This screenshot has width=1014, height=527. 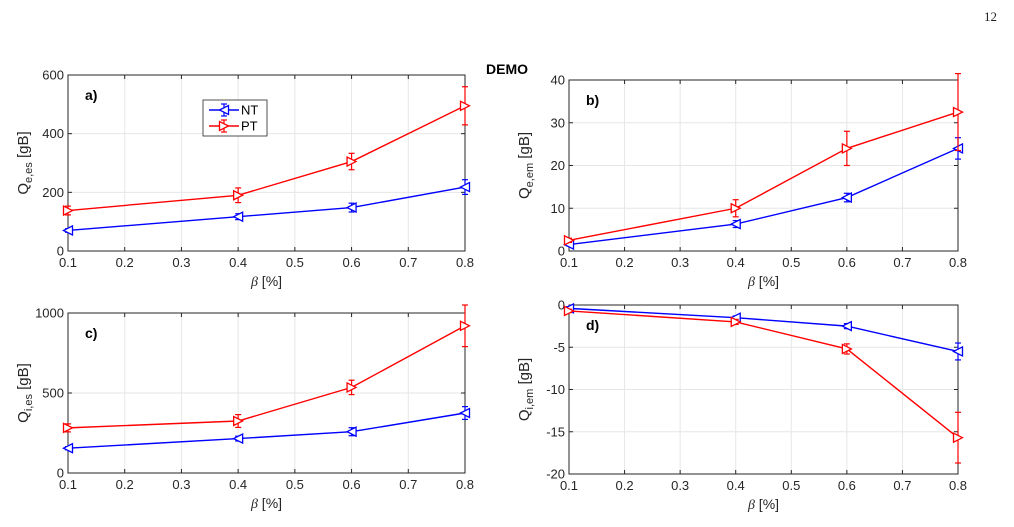 I want to click on legend-box, so click(x=235, y=118).